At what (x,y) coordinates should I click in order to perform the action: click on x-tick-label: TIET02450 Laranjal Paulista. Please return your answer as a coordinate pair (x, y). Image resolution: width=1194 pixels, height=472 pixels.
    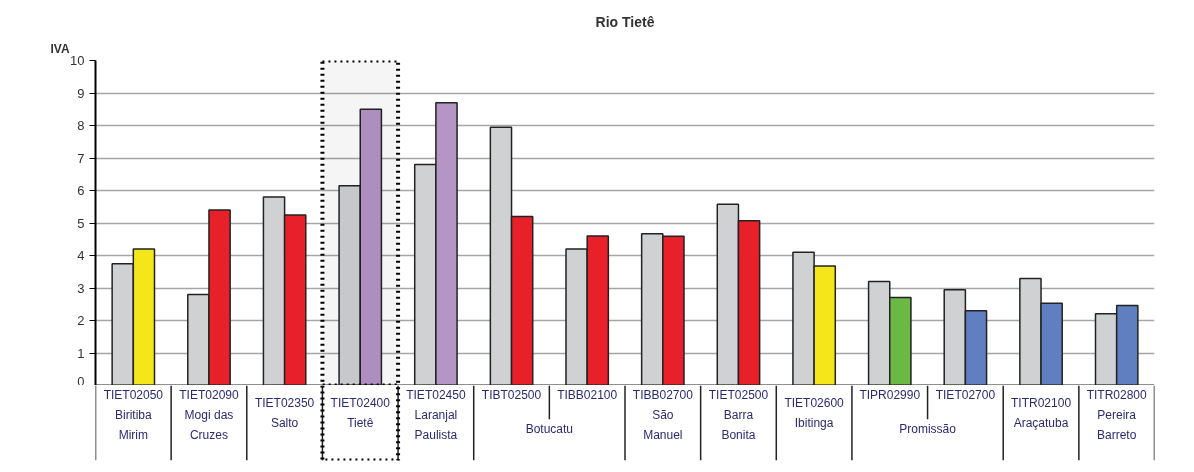
    Looking at the image, I should click on (436, 415).